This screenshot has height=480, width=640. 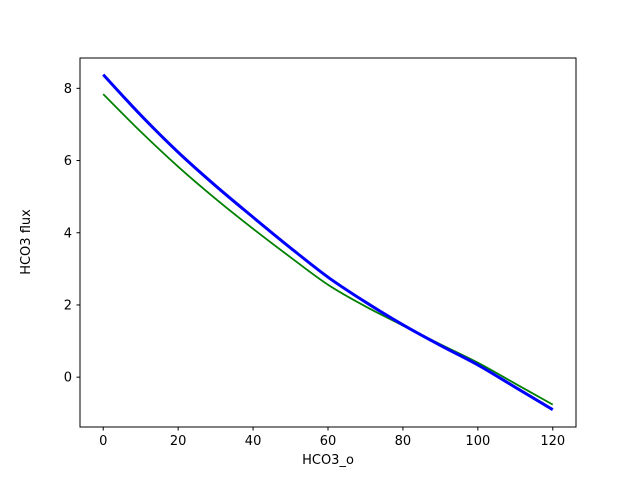 I want to click on x-tick-label: 80, so click(x=403, y=441).